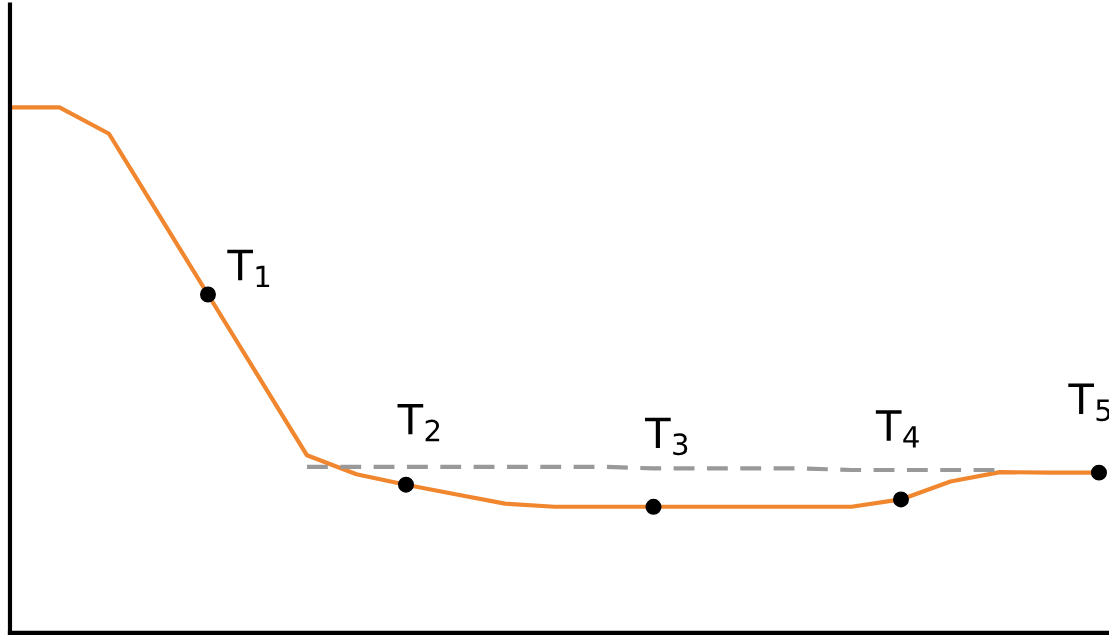 The width and height of the screenshot is (1109, 638). Describe the element at coordinates (897, 429) in the screenshot. I see `annotation: T$_{4}$` at that location.